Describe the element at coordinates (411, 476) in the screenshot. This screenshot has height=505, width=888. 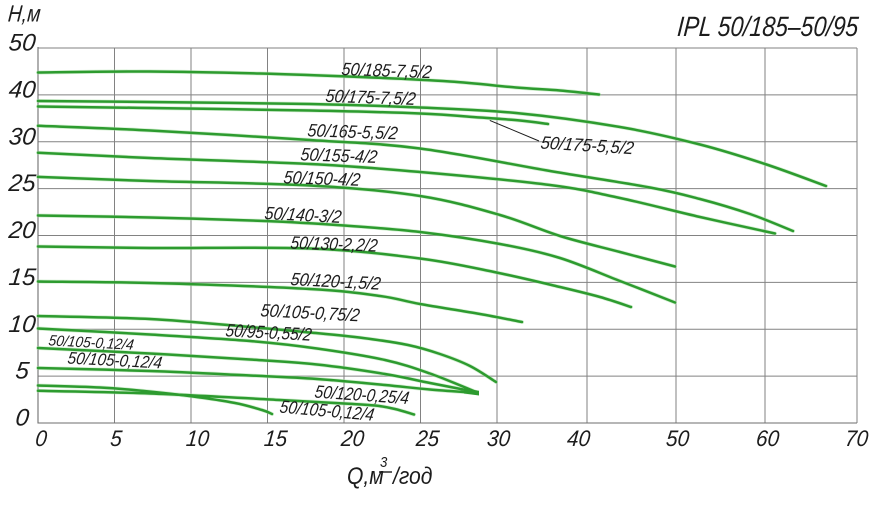
I see `svg-text: /год` at that location.